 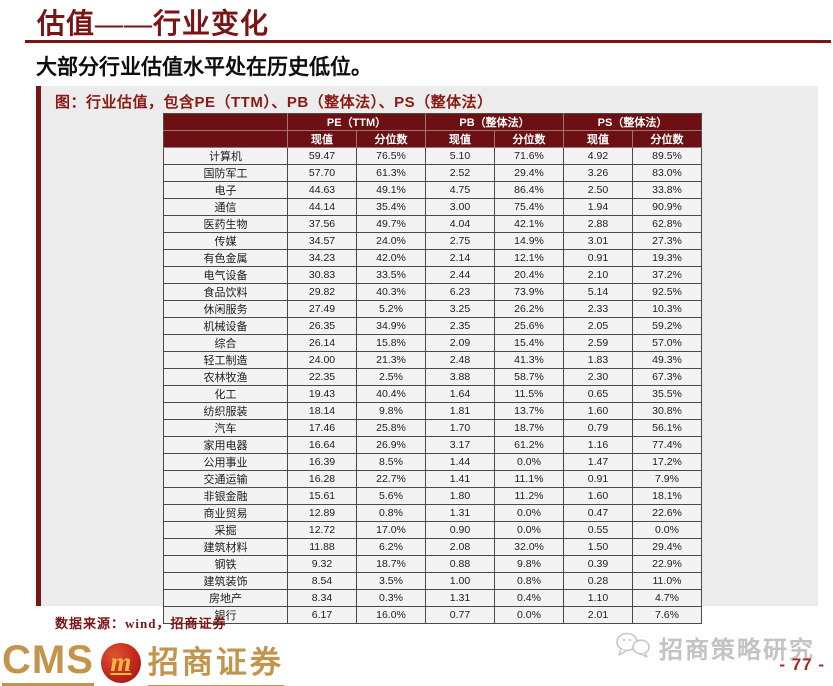 I want to click on value-cell: 17.2%, so click(x=667, y=462).